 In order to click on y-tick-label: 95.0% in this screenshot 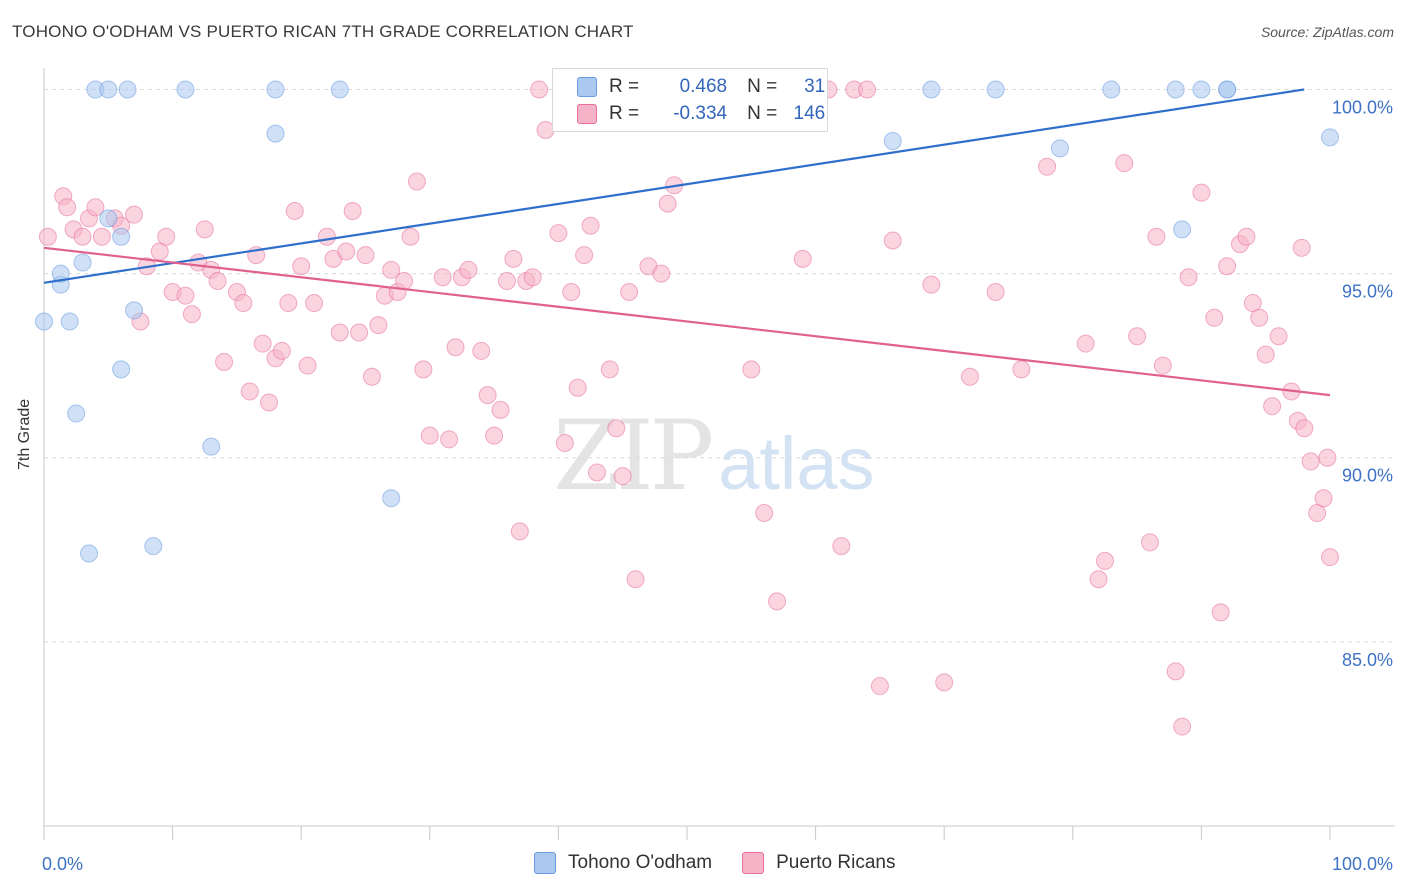, I will do `click(1367, 292)`.